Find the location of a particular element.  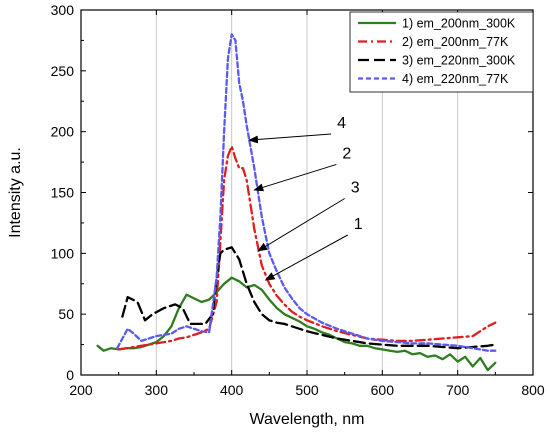

x-tick-label: 300 is located at coordinates (157, 390).